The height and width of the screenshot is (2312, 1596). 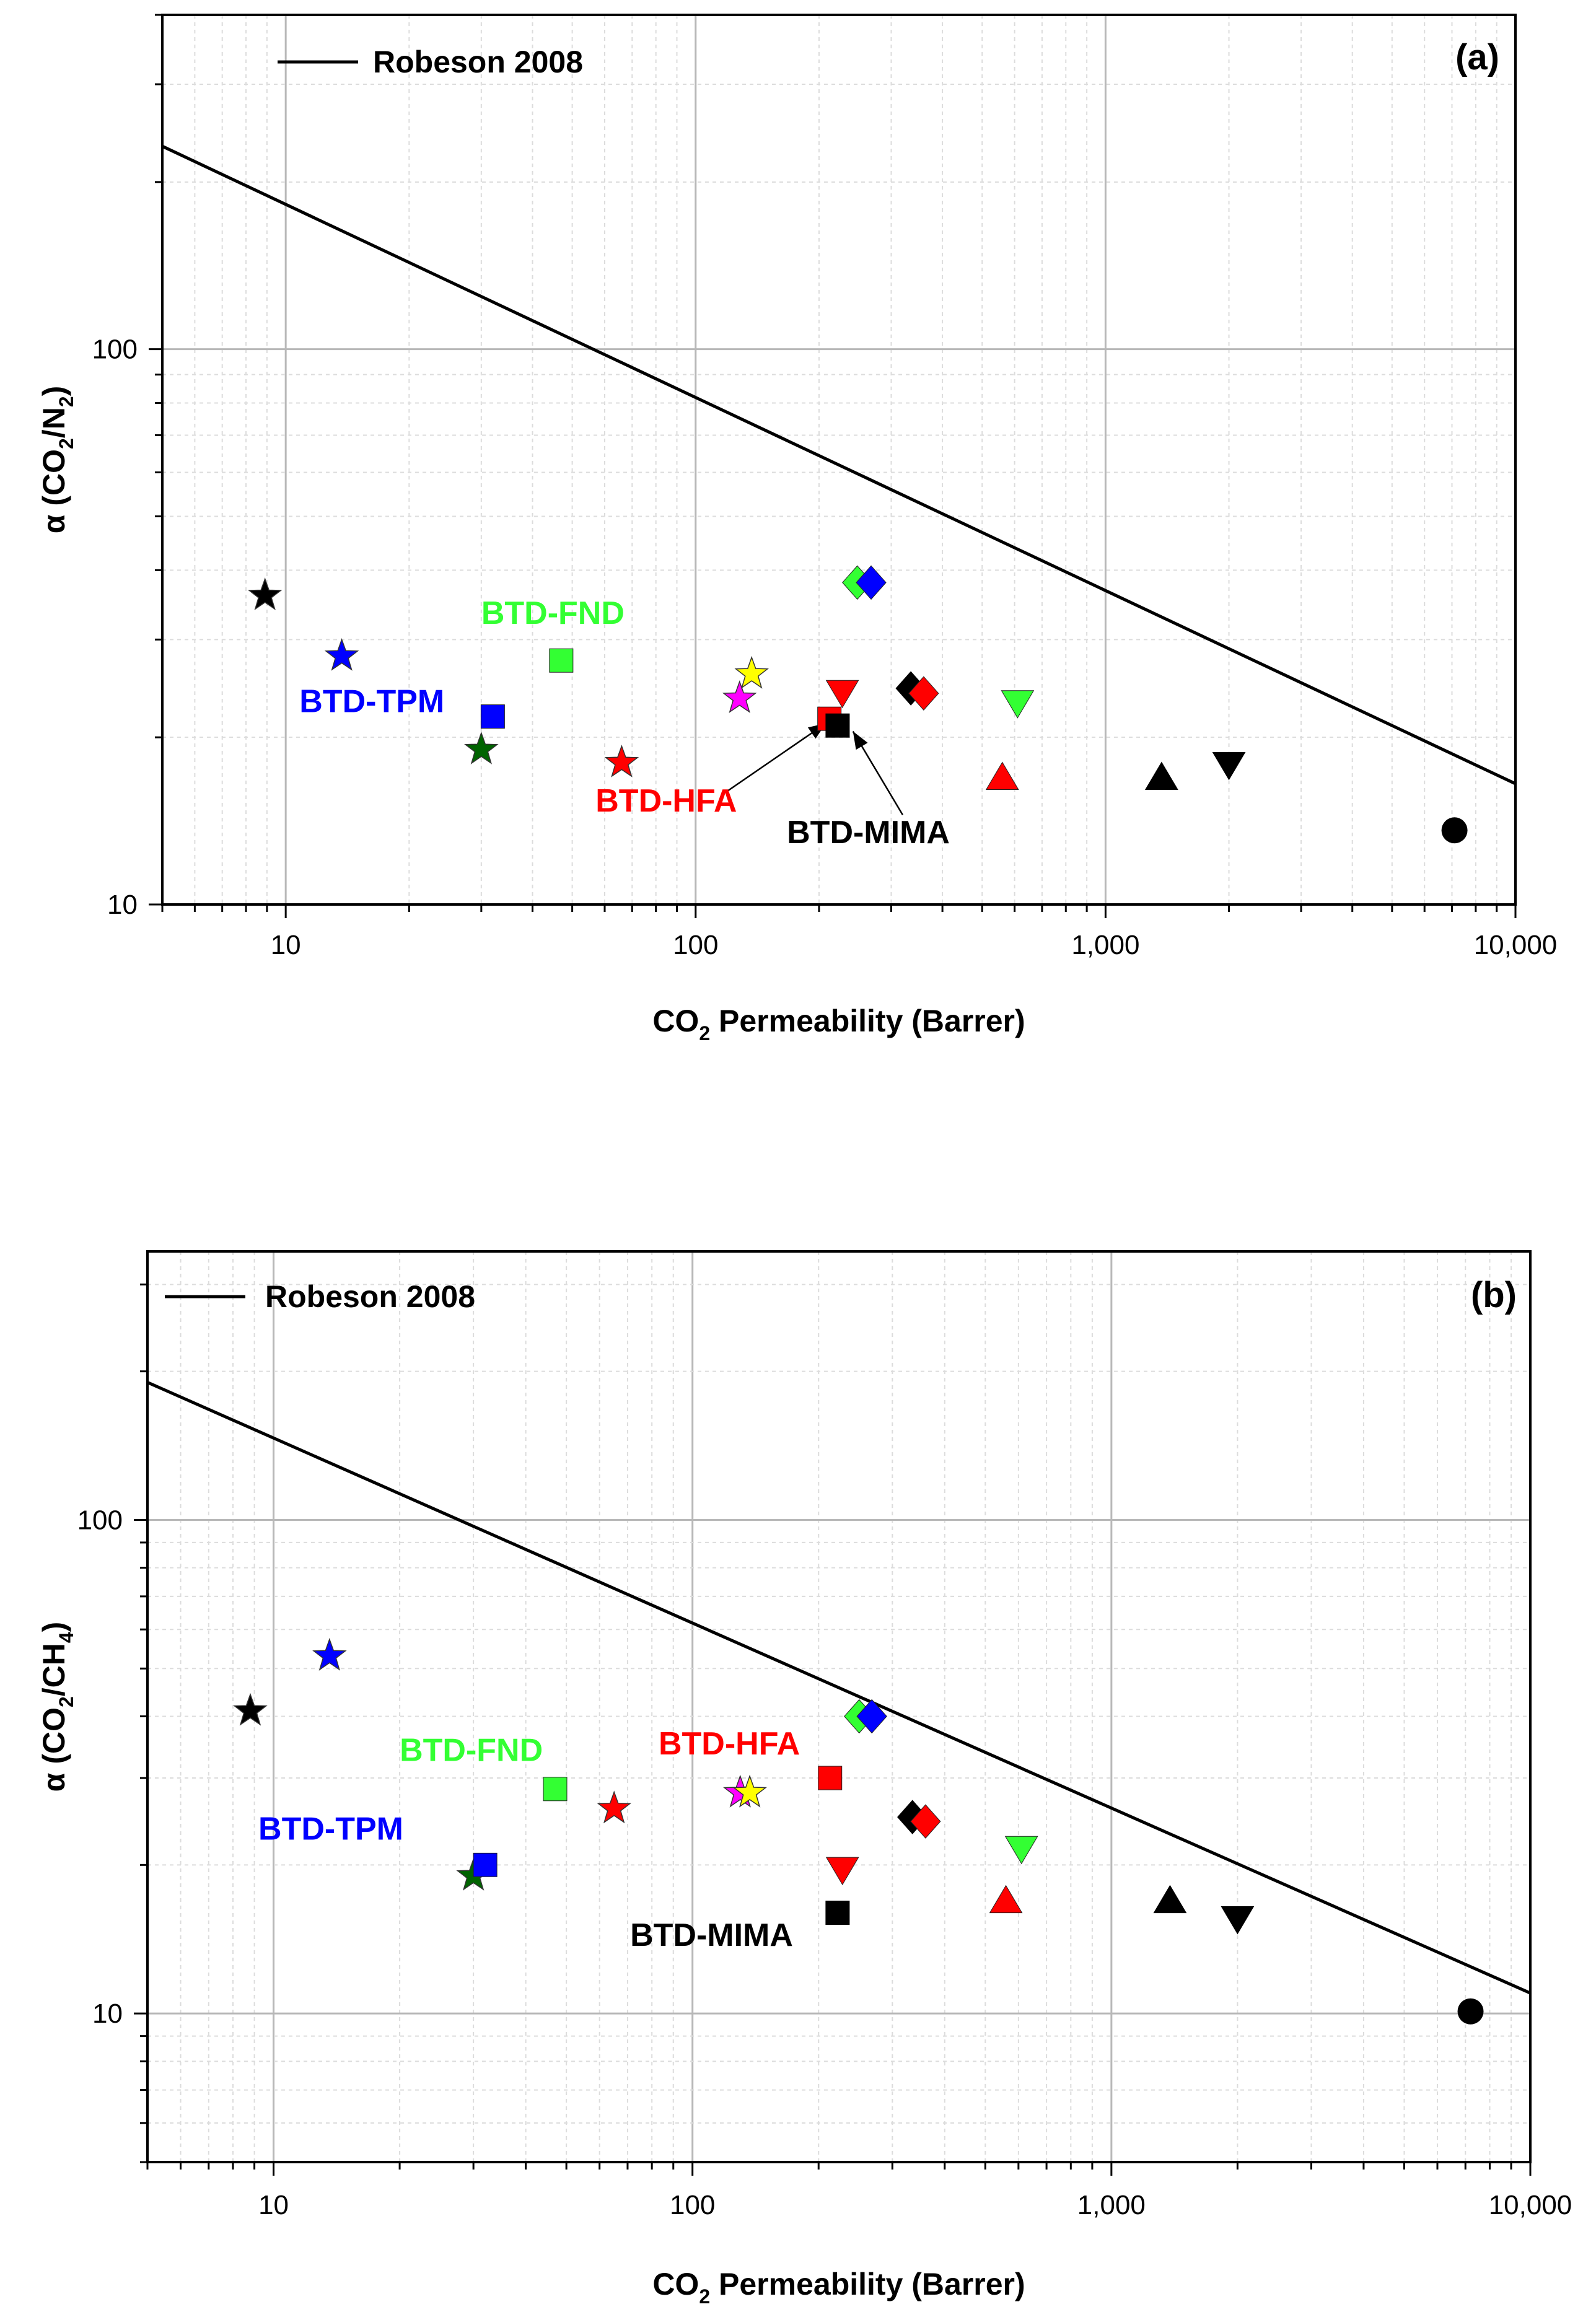 What do you see at coordinates (1477, 57) in the screenshot?
I see `panel-label: (a)` at bounding box center [1477, 57].